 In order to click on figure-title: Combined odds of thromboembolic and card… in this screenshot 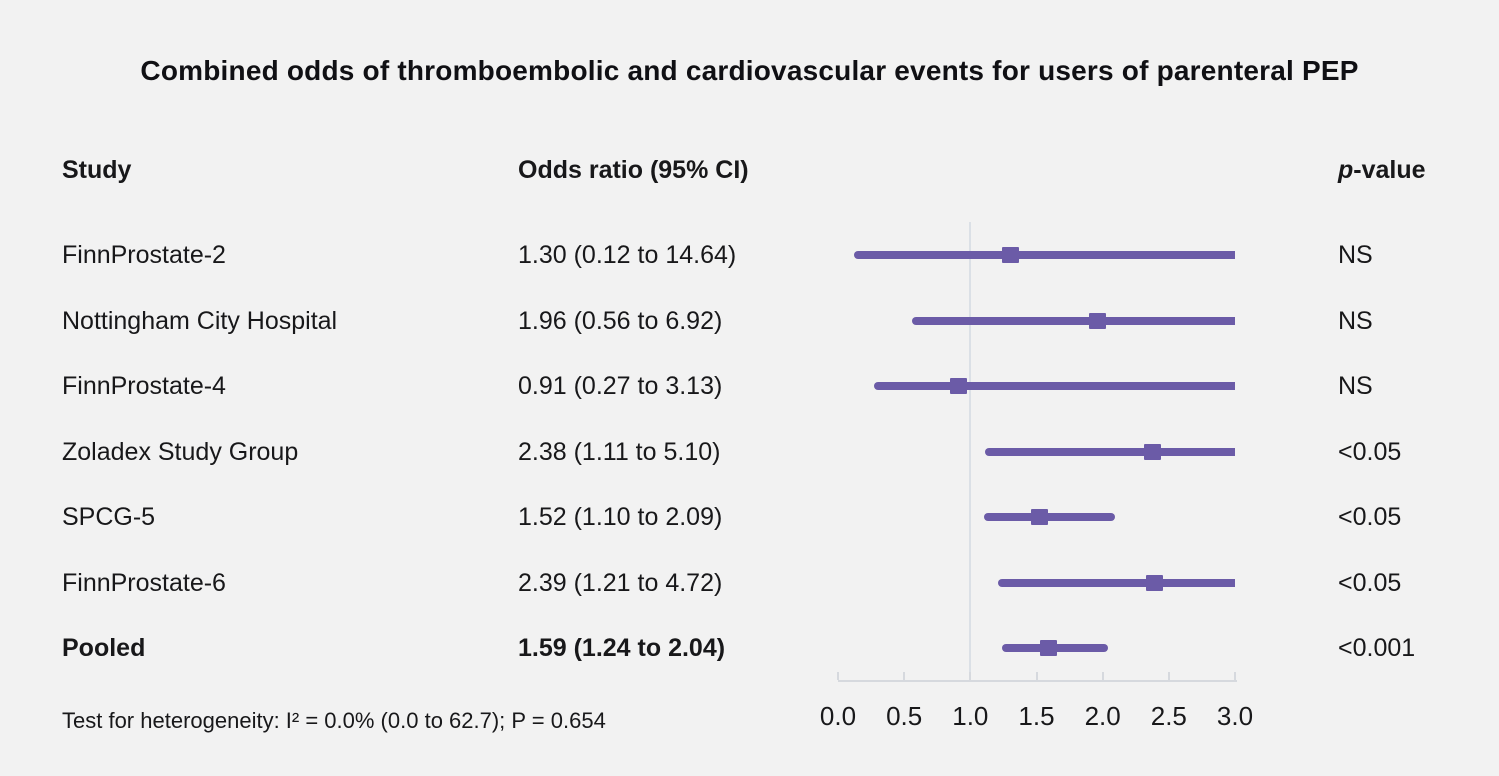, I will do `click(749, 70)`.